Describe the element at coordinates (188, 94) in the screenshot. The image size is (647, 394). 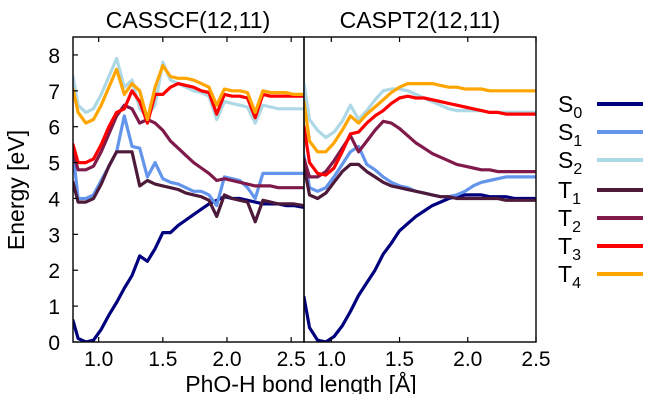
I see `casscf-series-t4-line` at that location.